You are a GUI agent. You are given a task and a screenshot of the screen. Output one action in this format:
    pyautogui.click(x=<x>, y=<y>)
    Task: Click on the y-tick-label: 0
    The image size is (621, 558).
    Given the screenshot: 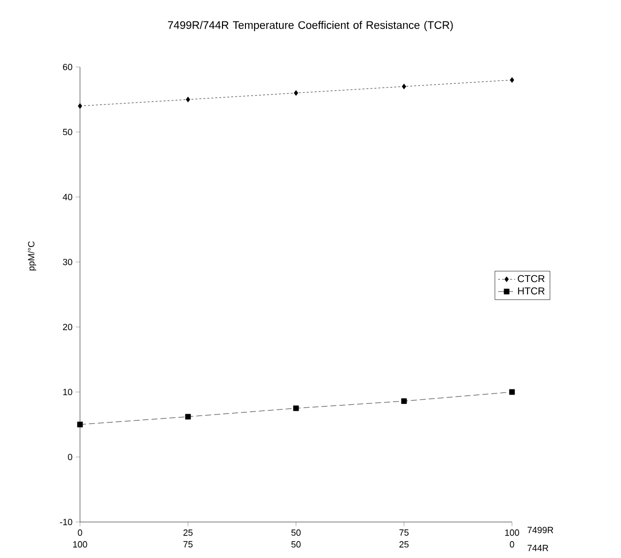 What is the action you would take?
    pyautogui.click(x=70, y=457)
    